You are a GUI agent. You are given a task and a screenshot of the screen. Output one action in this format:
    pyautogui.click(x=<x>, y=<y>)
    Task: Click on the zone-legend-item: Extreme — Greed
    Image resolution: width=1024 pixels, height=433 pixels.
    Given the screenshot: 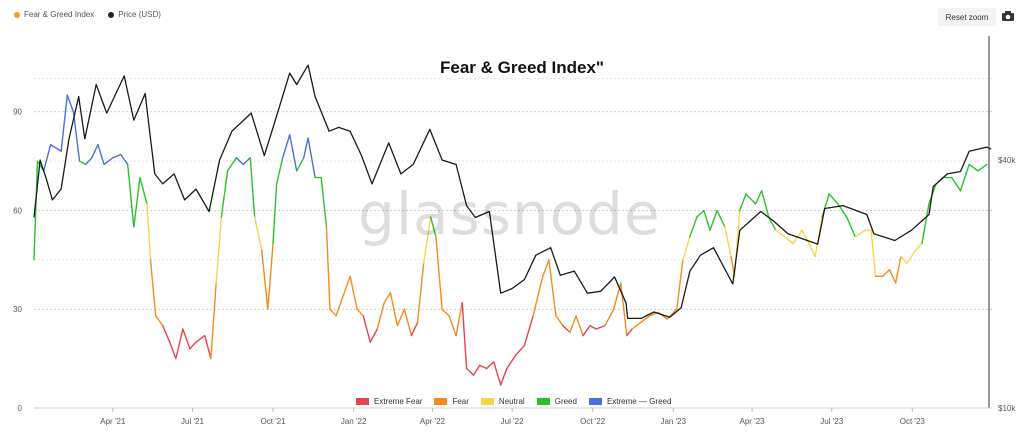 What is the action you would take?
    pyautogui.click(x=630, y=401)
    